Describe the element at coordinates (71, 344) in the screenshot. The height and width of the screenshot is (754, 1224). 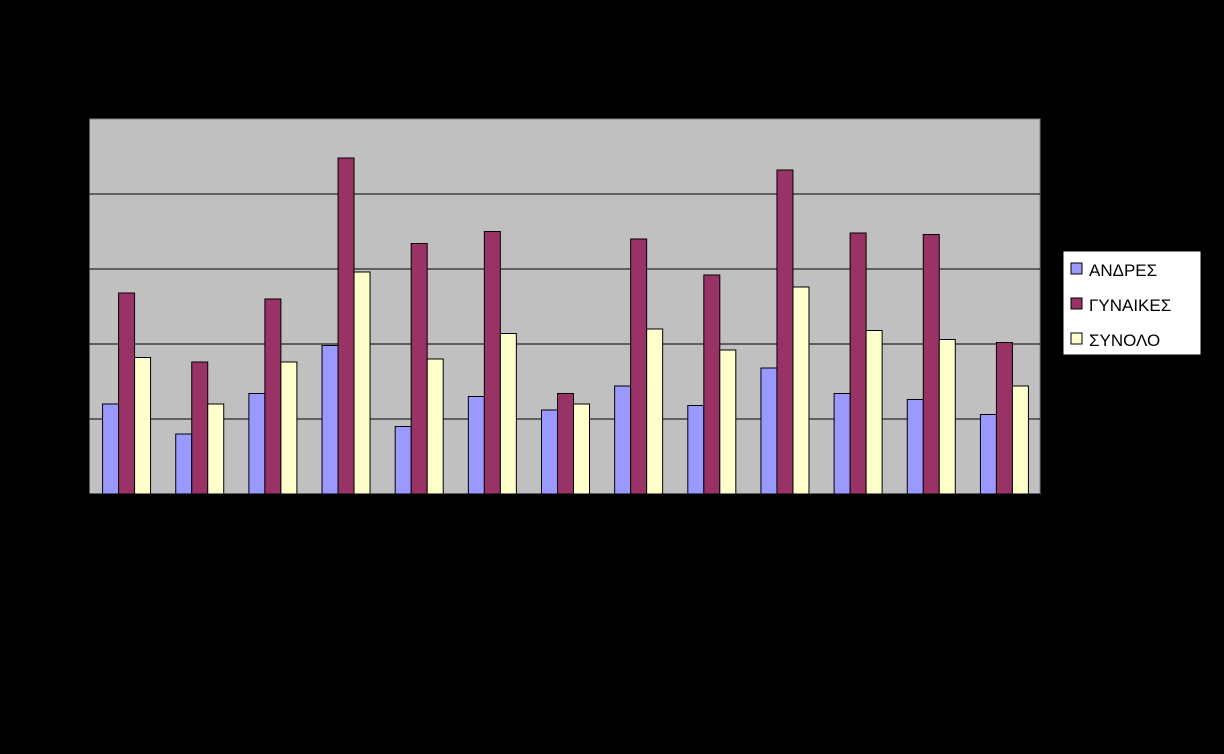
I see `y-tick-label: 10` at that location.